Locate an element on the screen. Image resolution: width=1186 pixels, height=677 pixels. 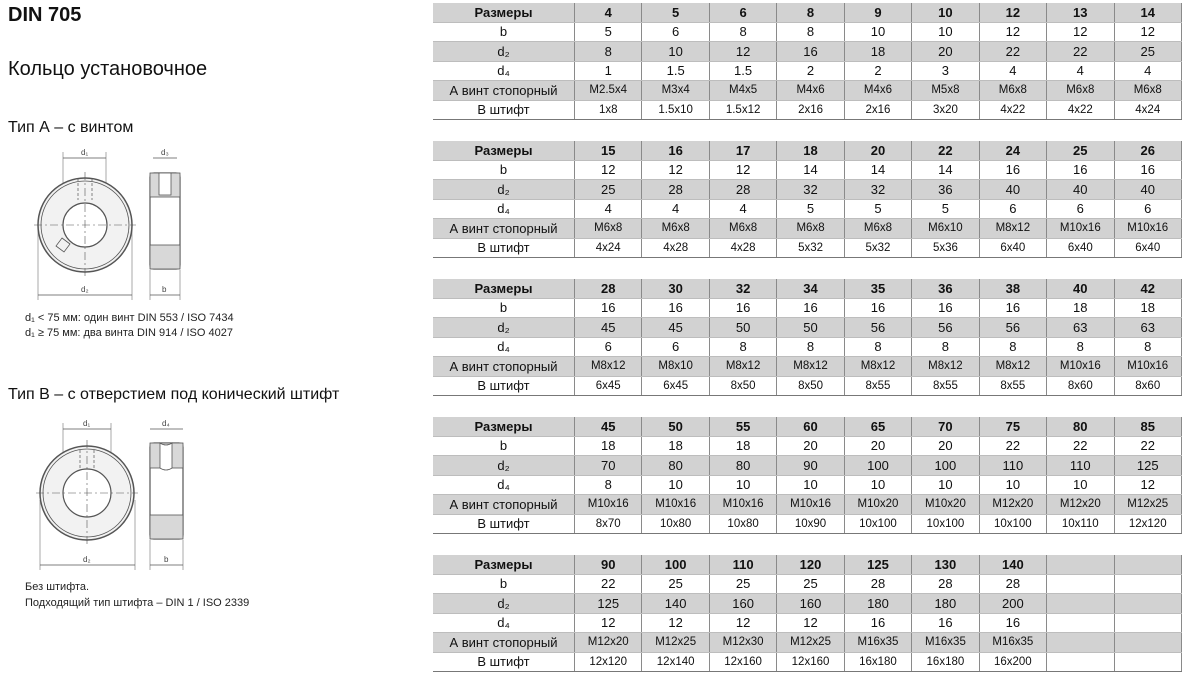
table-cell: 10x100 is located at coordinates (945, 524).